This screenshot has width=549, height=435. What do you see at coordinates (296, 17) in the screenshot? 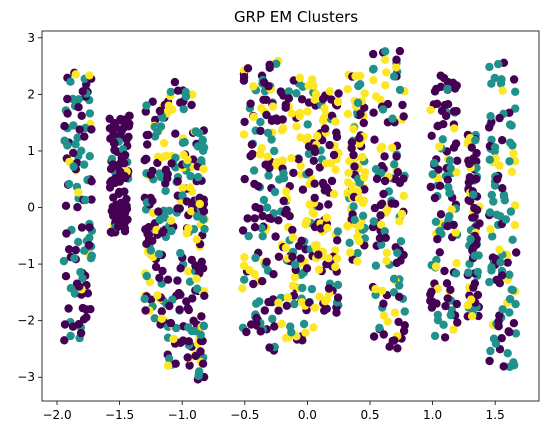
I see `chart-title: GRP EM Clusters` at bounding box center [296, 17].